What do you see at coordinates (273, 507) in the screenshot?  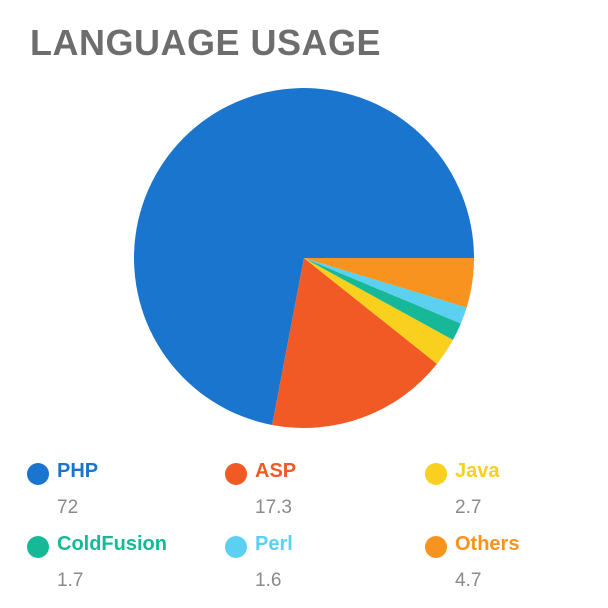 I see `legend-value-asp: 17.3` at bounding box center [273, 507].